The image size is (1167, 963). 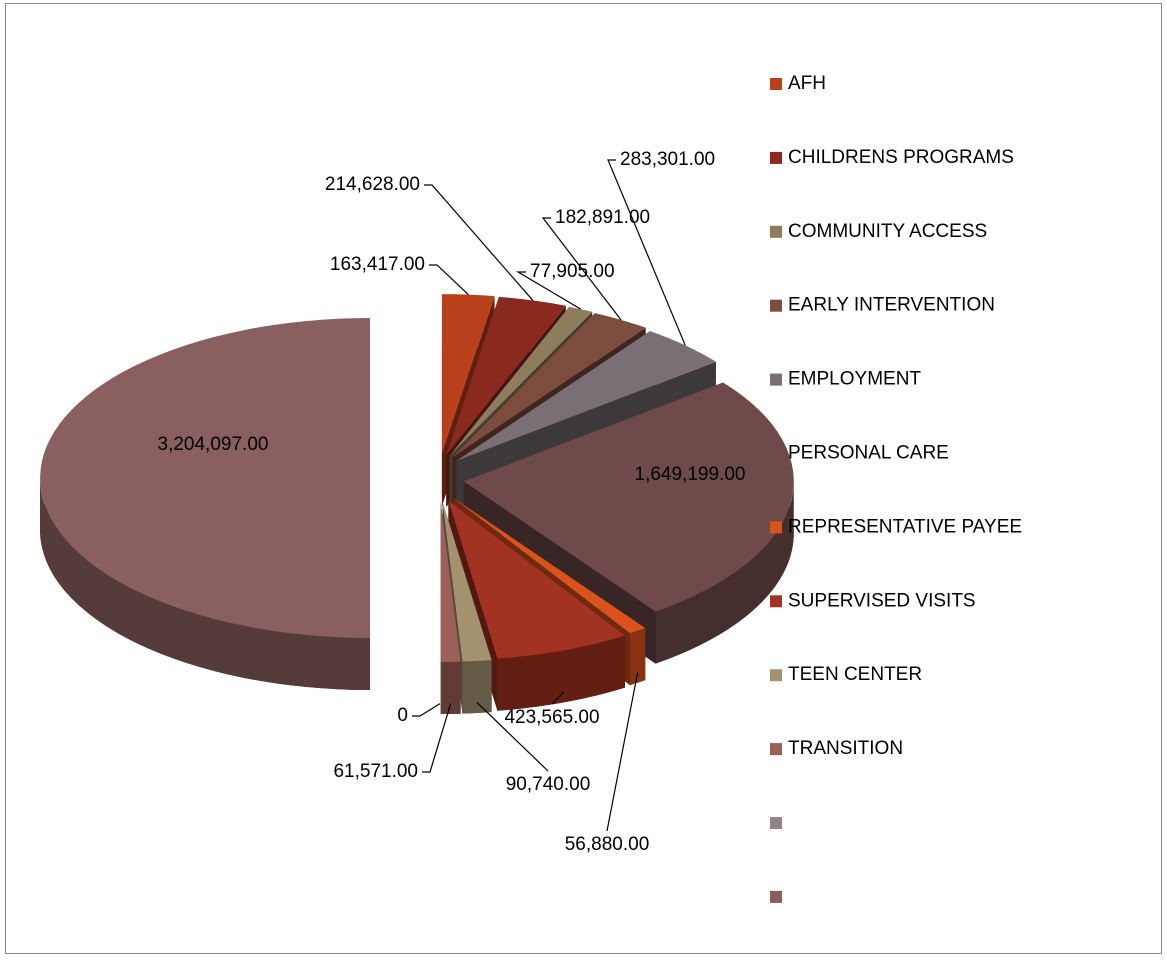 What do you see at coordinates (213, 444) in the screenshot?
I see `data-label: 3,204,097.00` at bounding box center [213, 444].